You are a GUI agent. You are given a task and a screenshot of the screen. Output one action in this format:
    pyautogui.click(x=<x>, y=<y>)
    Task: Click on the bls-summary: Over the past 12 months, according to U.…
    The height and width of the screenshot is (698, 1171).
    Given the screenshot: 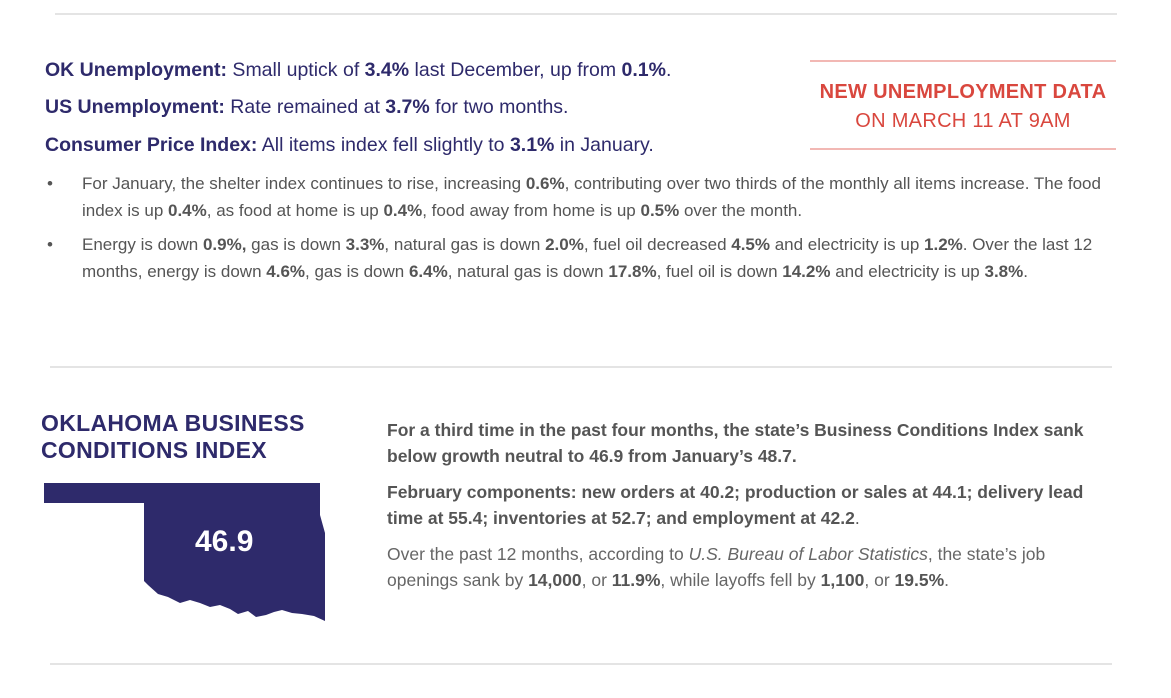 What is the action you would take?
    pyautogui.click(x=716, y=567)
    